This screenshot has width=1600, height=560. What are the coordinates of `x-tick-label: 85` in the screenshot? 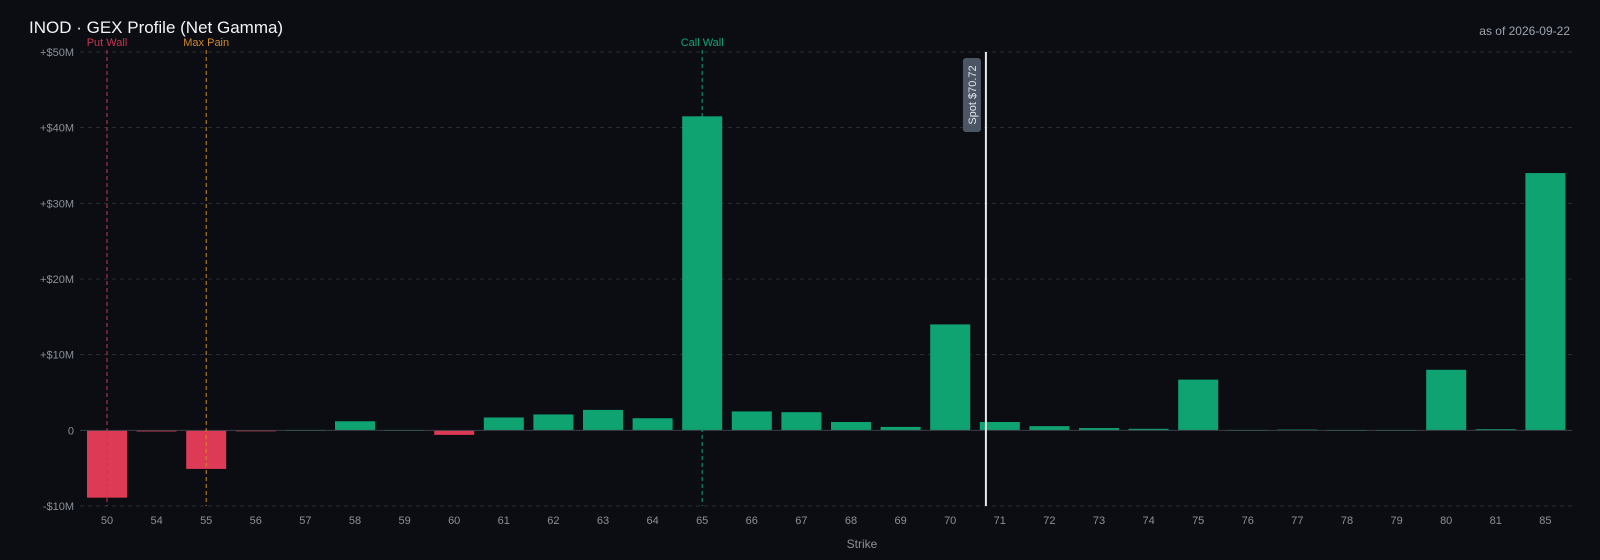 It's located at (1545, 521).